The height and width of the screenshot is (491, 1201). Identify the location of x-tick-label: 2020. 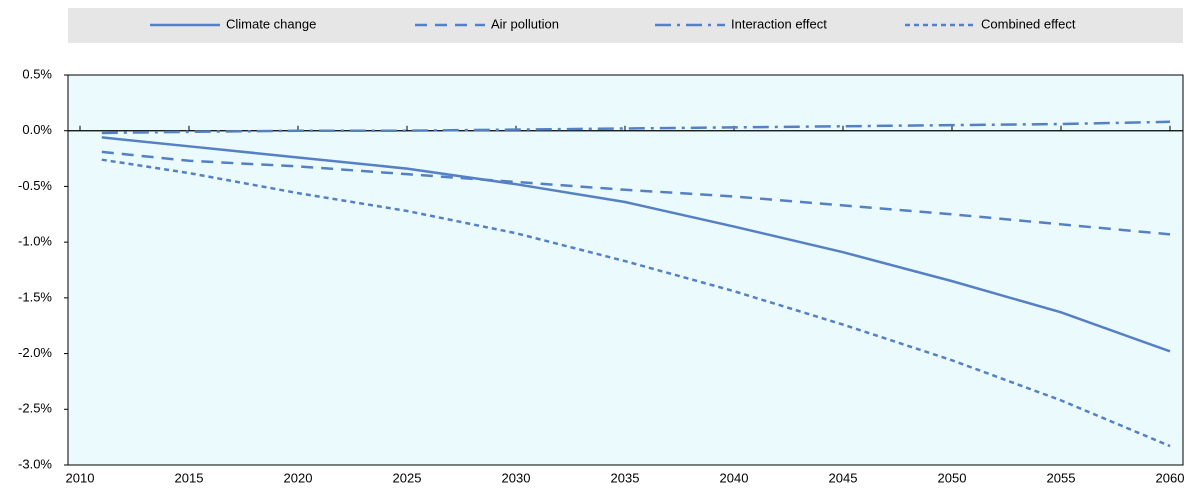
(298, 477).